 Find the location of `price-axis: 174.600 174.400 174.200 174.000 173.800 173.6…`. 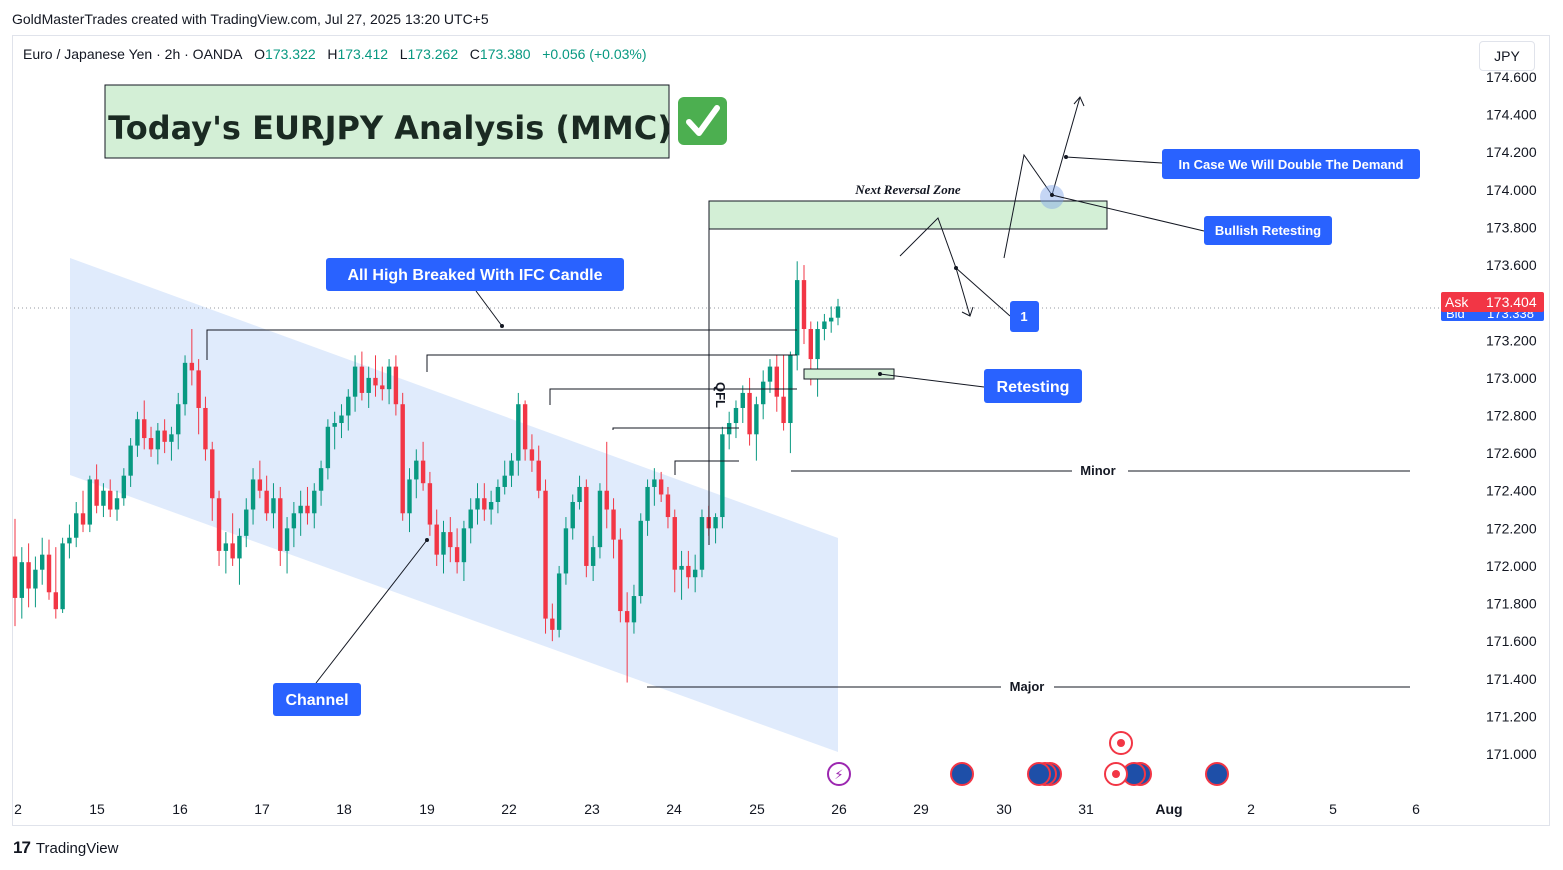

price-axis: 174.600 174.400 174.200 174.000 173.800 173.6… is located at coordinates (1511, 415).